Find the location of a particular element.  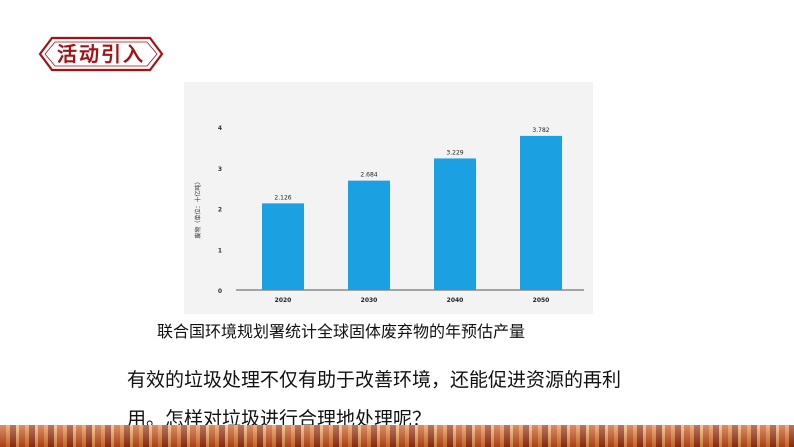

bar-value-label: 3.229 is located at coordinates (454, 152).